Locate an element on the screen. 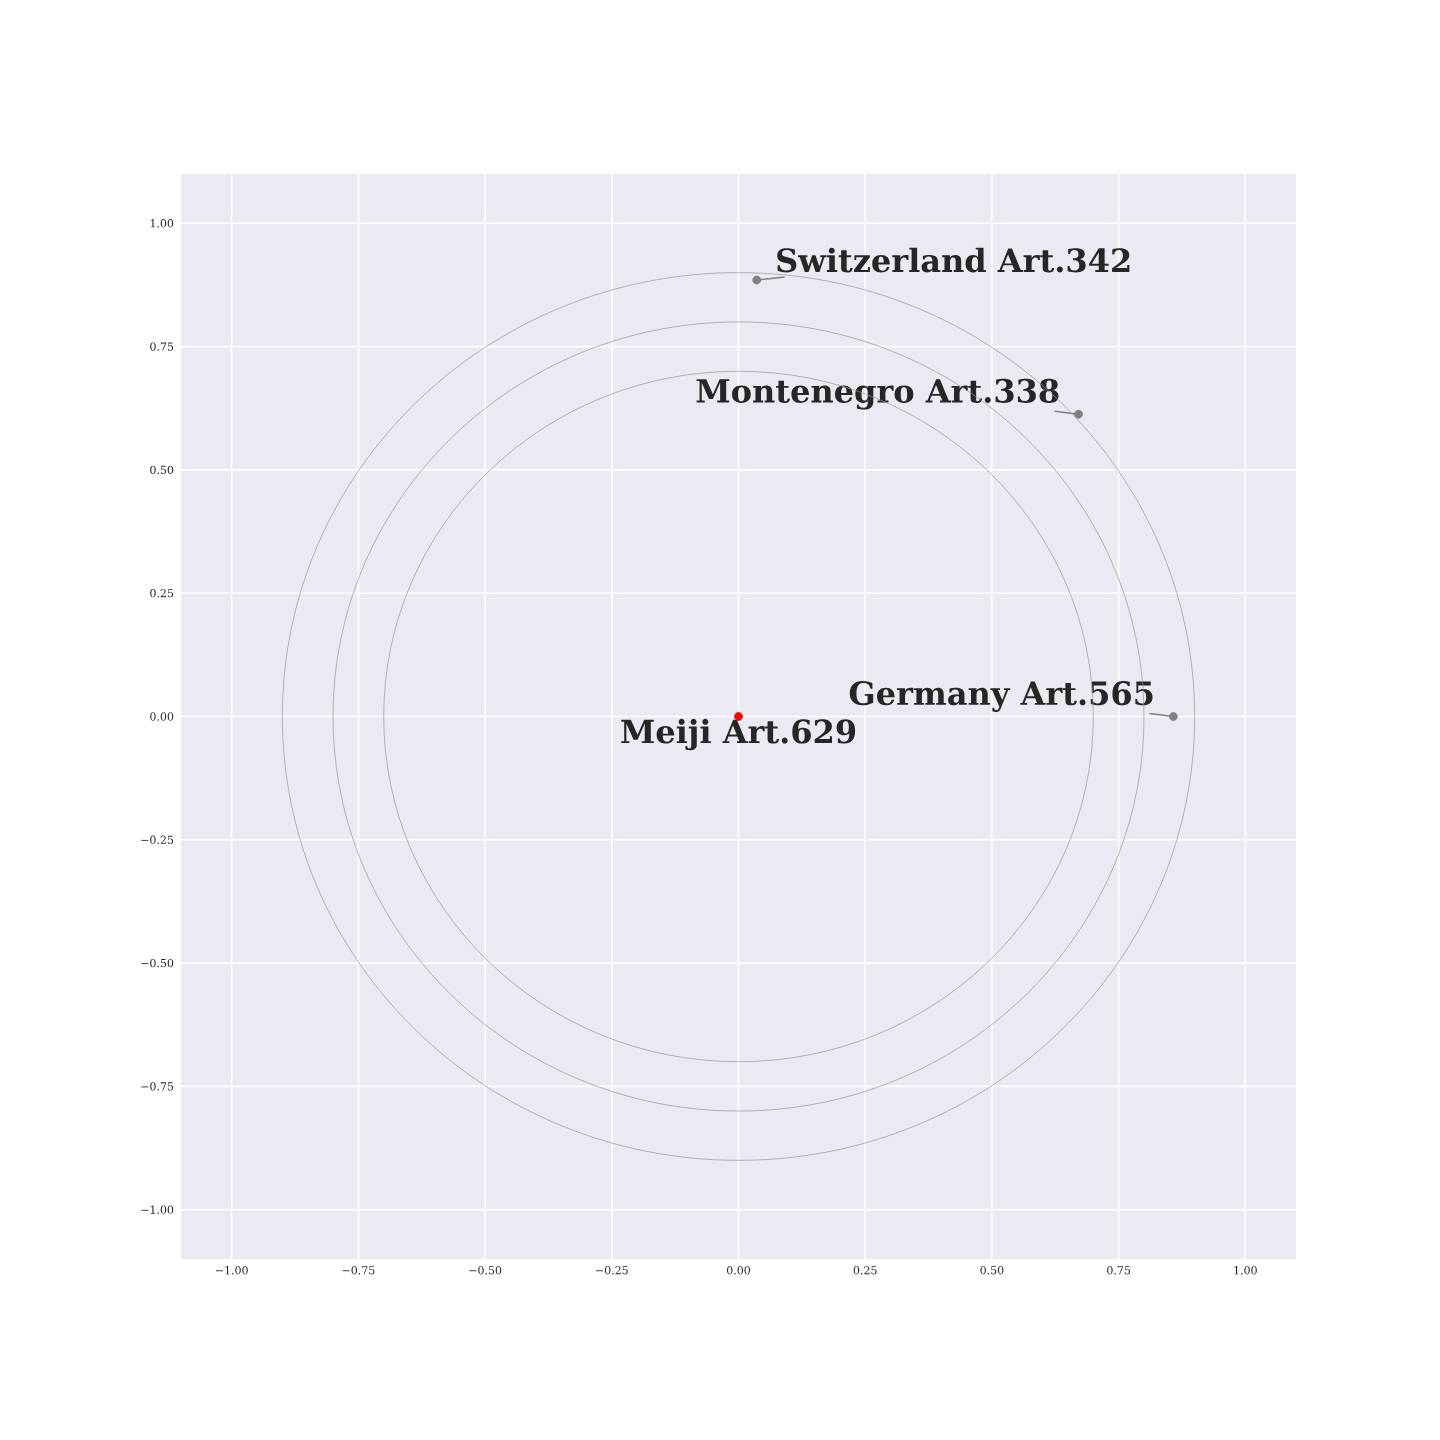  x-tick-label: 0.75 is located at coordinates (1119, 1270).